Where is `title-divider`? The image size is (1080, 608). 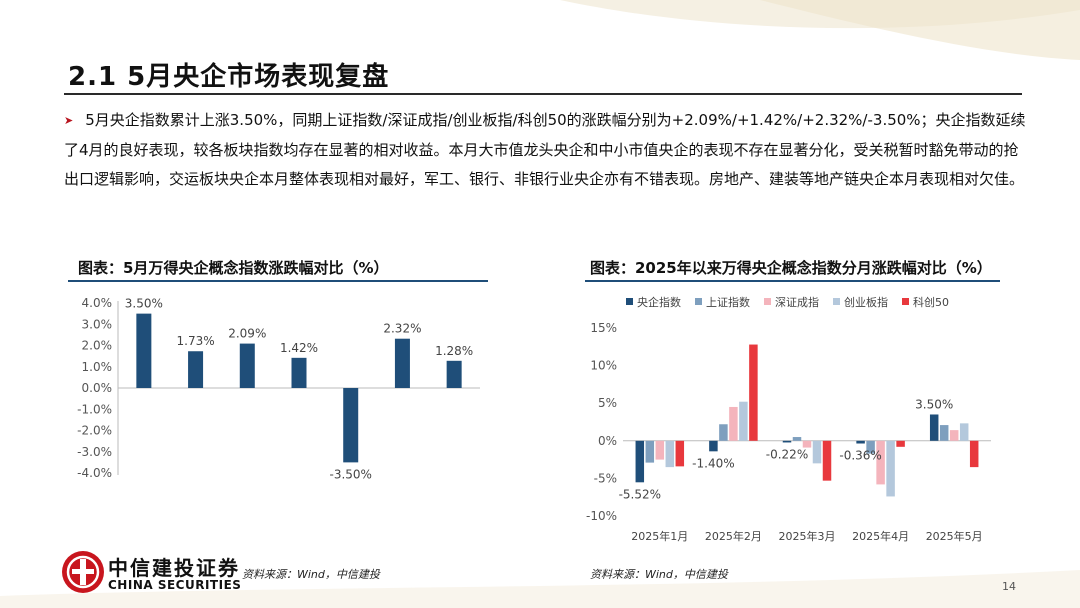
title-divider is located at coordinates (543, 94).